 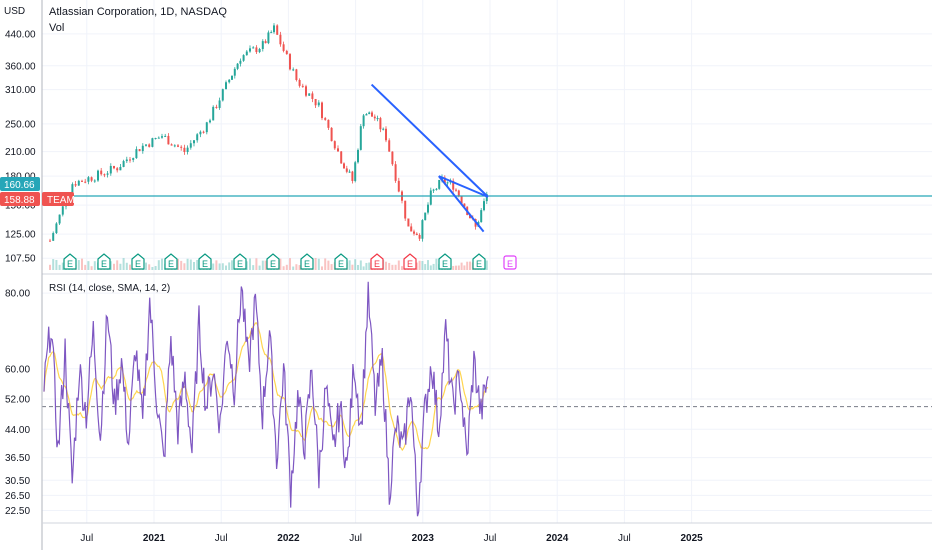 What do you see at coordinates (154, 538) in the screenshot?
I see `time-tick-label: 2021` at bounding box center [154, 538].